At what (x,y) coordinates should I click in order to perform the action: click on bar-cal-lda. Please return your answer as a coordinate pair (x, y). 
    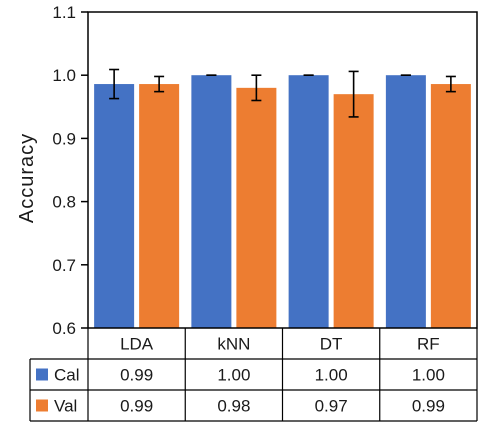
    Looking at the image, I should click on (114, 206).